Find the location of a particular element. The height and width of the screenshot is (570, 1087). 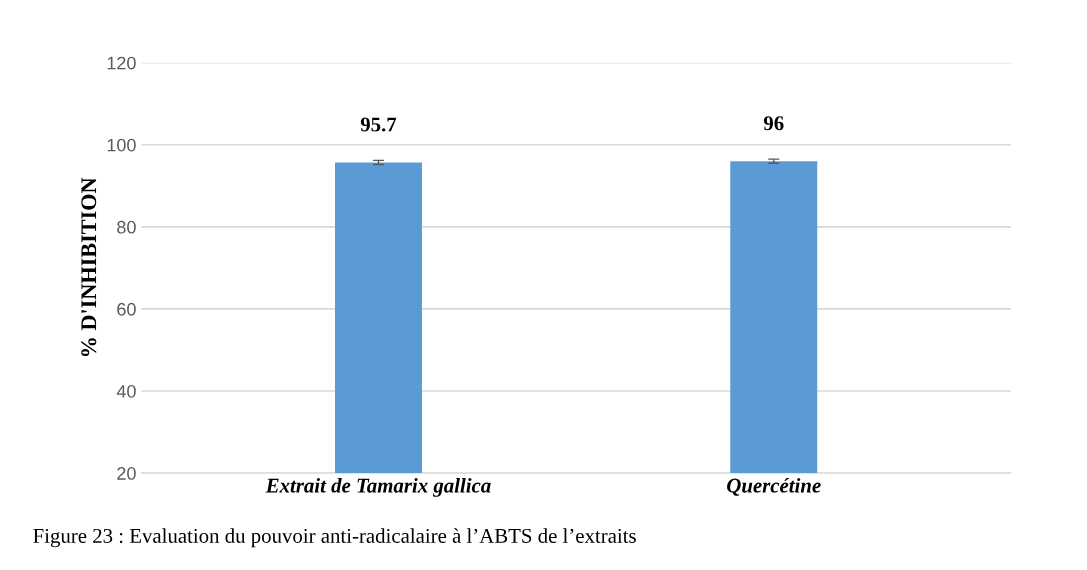

y-axis-title: % D'INHIBITION is located at coordinates (89, 267).